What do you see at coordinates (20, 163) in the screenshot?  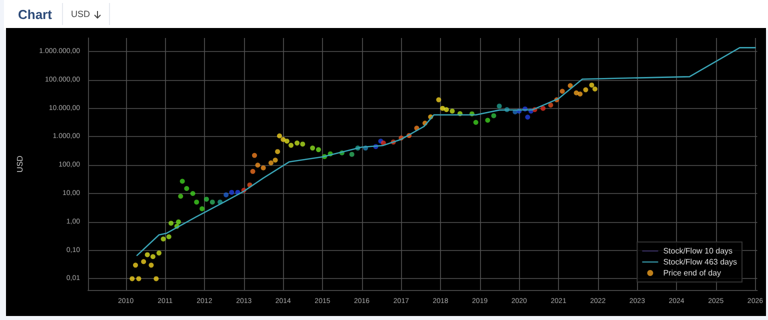 I see `y-axis-title: USD` at bounding box center [20, 163].